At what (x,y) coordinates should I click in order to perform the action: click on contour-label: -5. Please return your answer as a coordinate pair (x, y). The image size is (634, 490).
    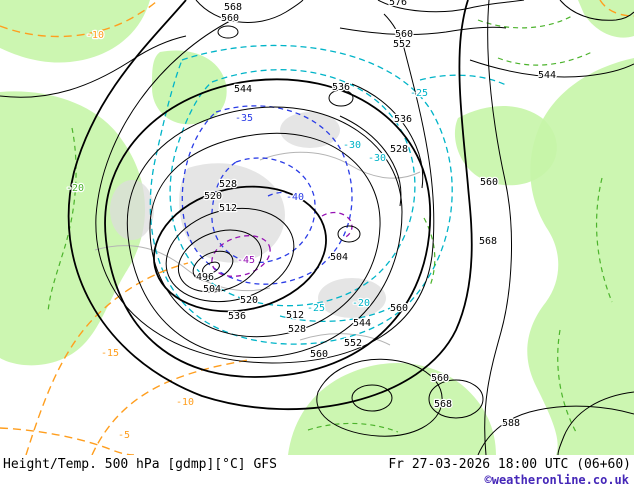
    Looking at the image, I should click on (124, 435).